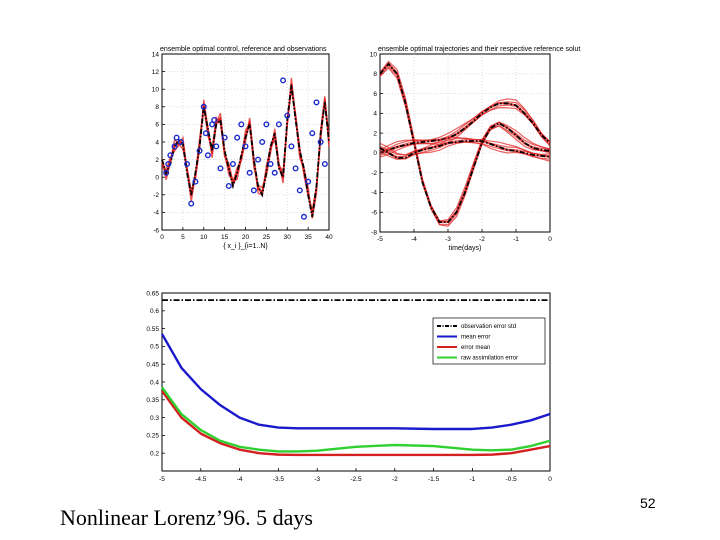  I want to click on errors-xtick-label: -5, so click(162, 479).